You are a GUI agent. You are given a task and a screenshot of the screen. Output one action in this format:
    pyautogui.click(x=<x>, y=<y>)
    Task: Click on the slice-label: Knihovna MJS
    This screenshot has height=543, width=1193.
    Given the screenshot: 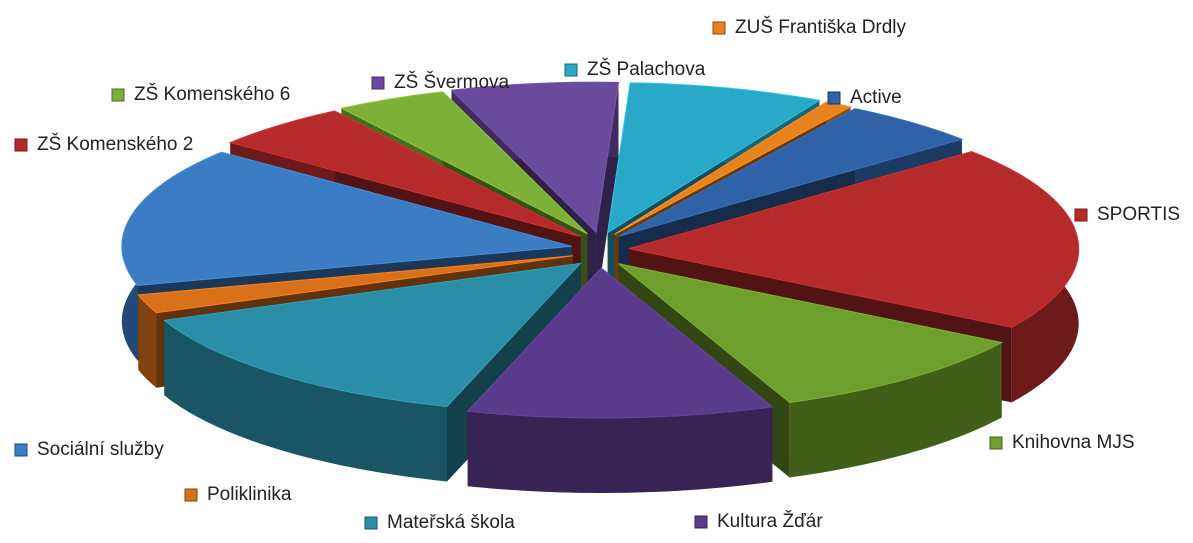 What is the action you would take?
    pyautogui.click(x=1073, y=442)
    